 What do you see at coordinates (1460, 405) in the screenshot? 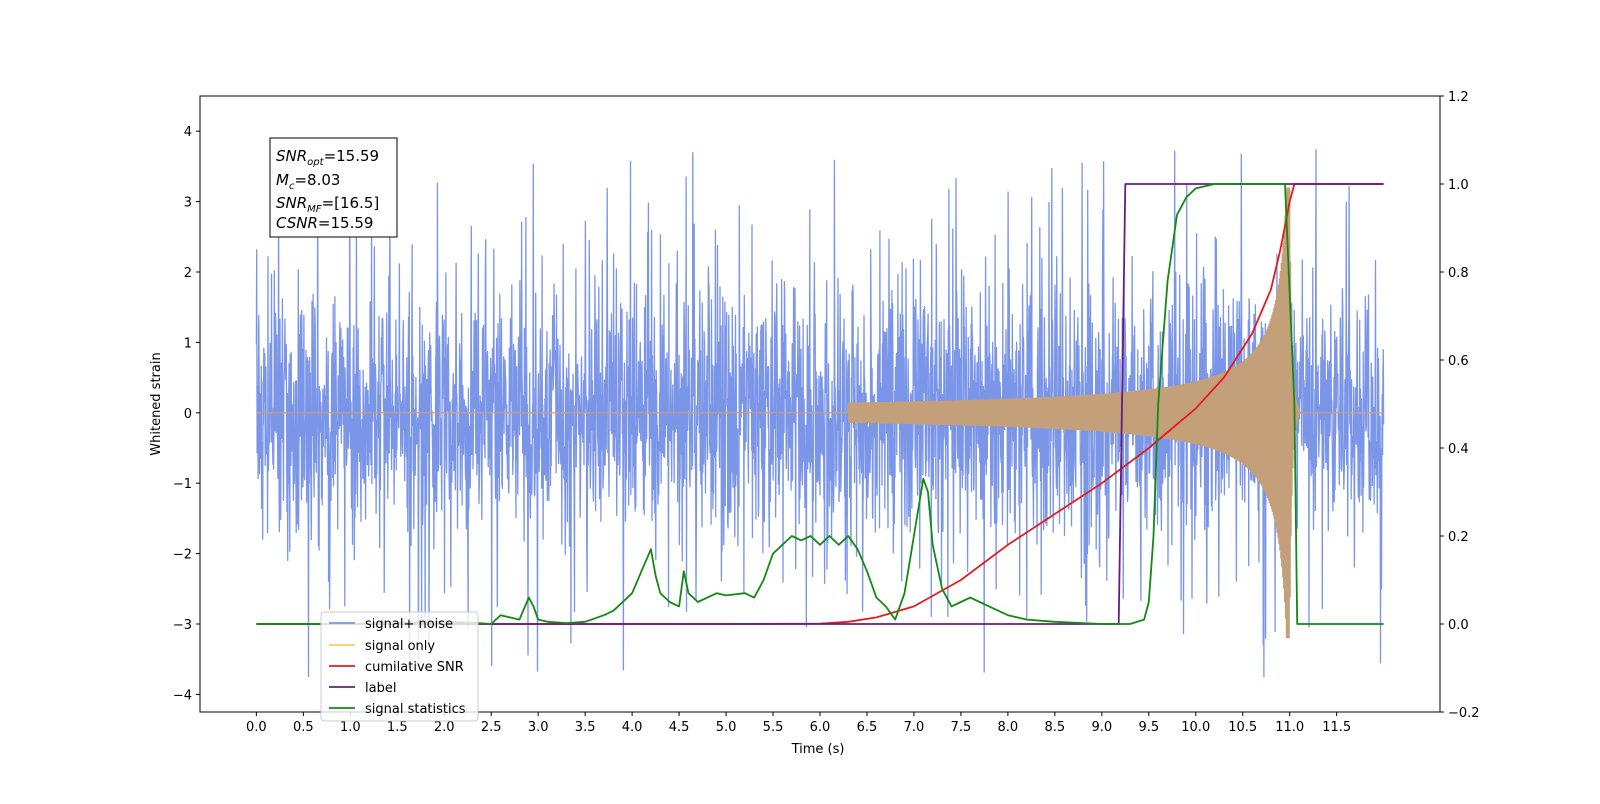
I see `y-axis-right: −0.2 0.0 0.2 0.4 0.6 0.8 1.0 1.2` at bounding box center [1460, 405].